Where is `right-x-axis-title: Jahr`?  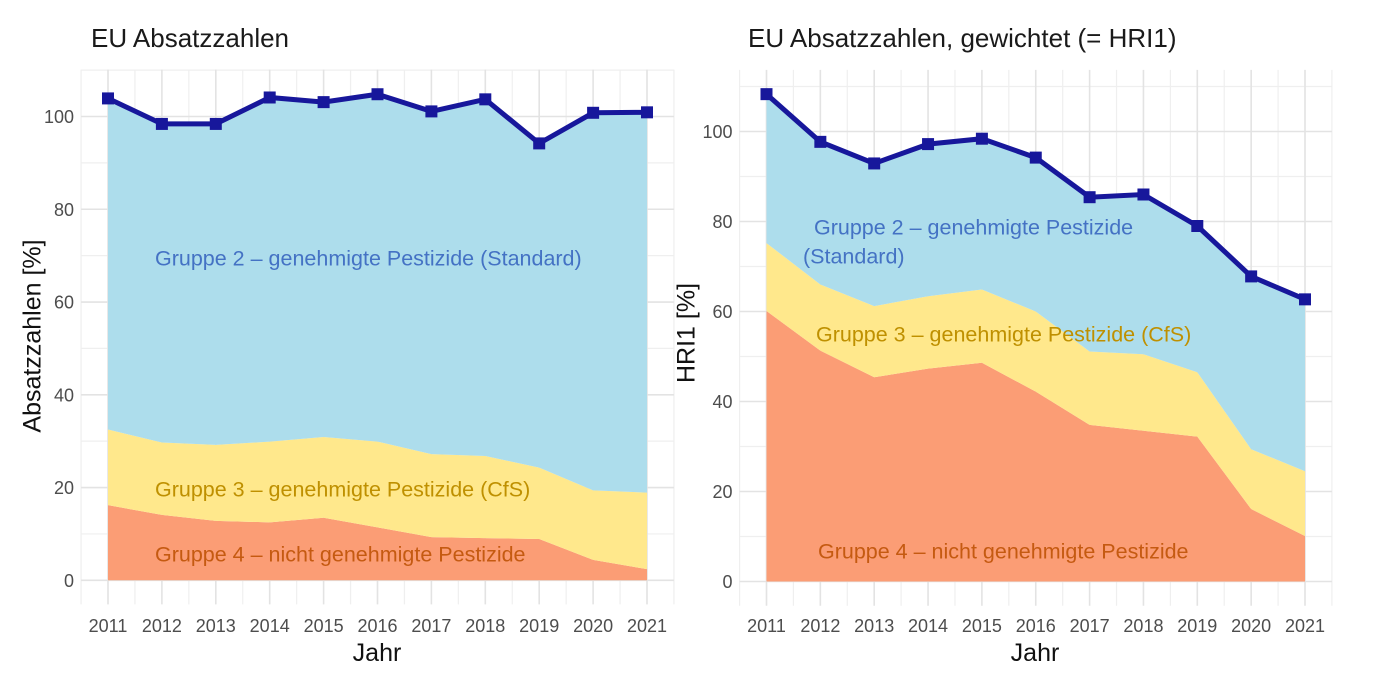 right-x-axis-title: Jahr is located at coordinates (1035, 653).